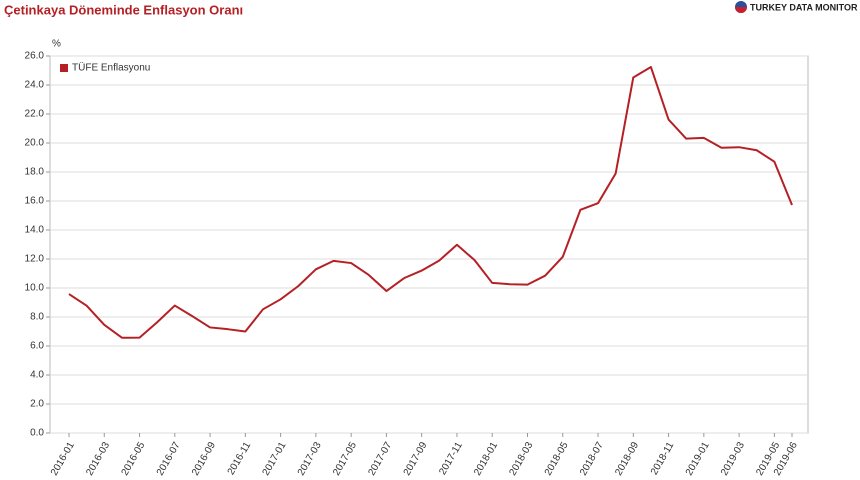 The width and height of the screenshot is (860, 480). What do you see at coordinates (240, 458) in the screenshot?
I see `x-tick-label: 2016-11` at bounding box center [240, 458].